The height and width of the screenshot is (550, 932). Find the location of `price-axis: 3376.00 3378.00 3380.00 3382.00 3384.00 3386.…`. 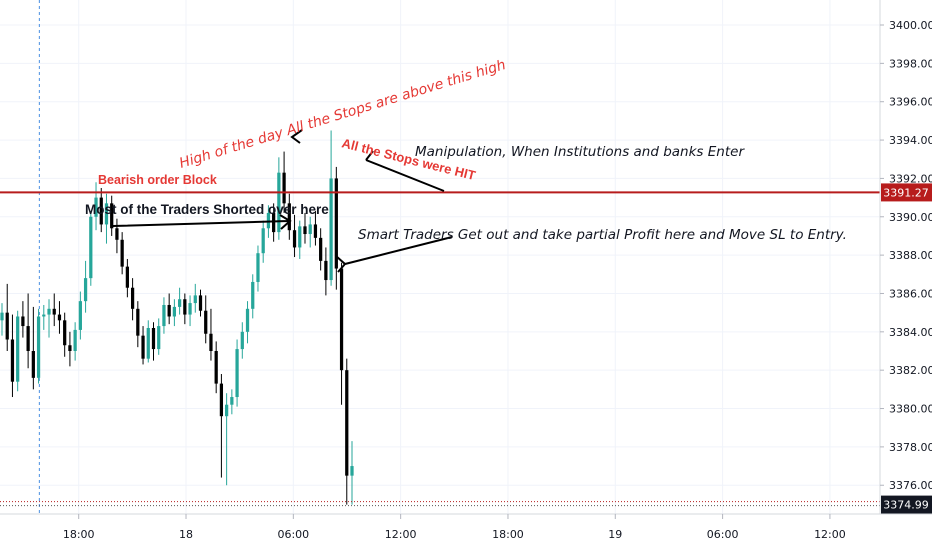

price-axis: 3376.00 3378.00 3380.00 3382.00 3384.00 3386.… is located at coordinates (905, 257).